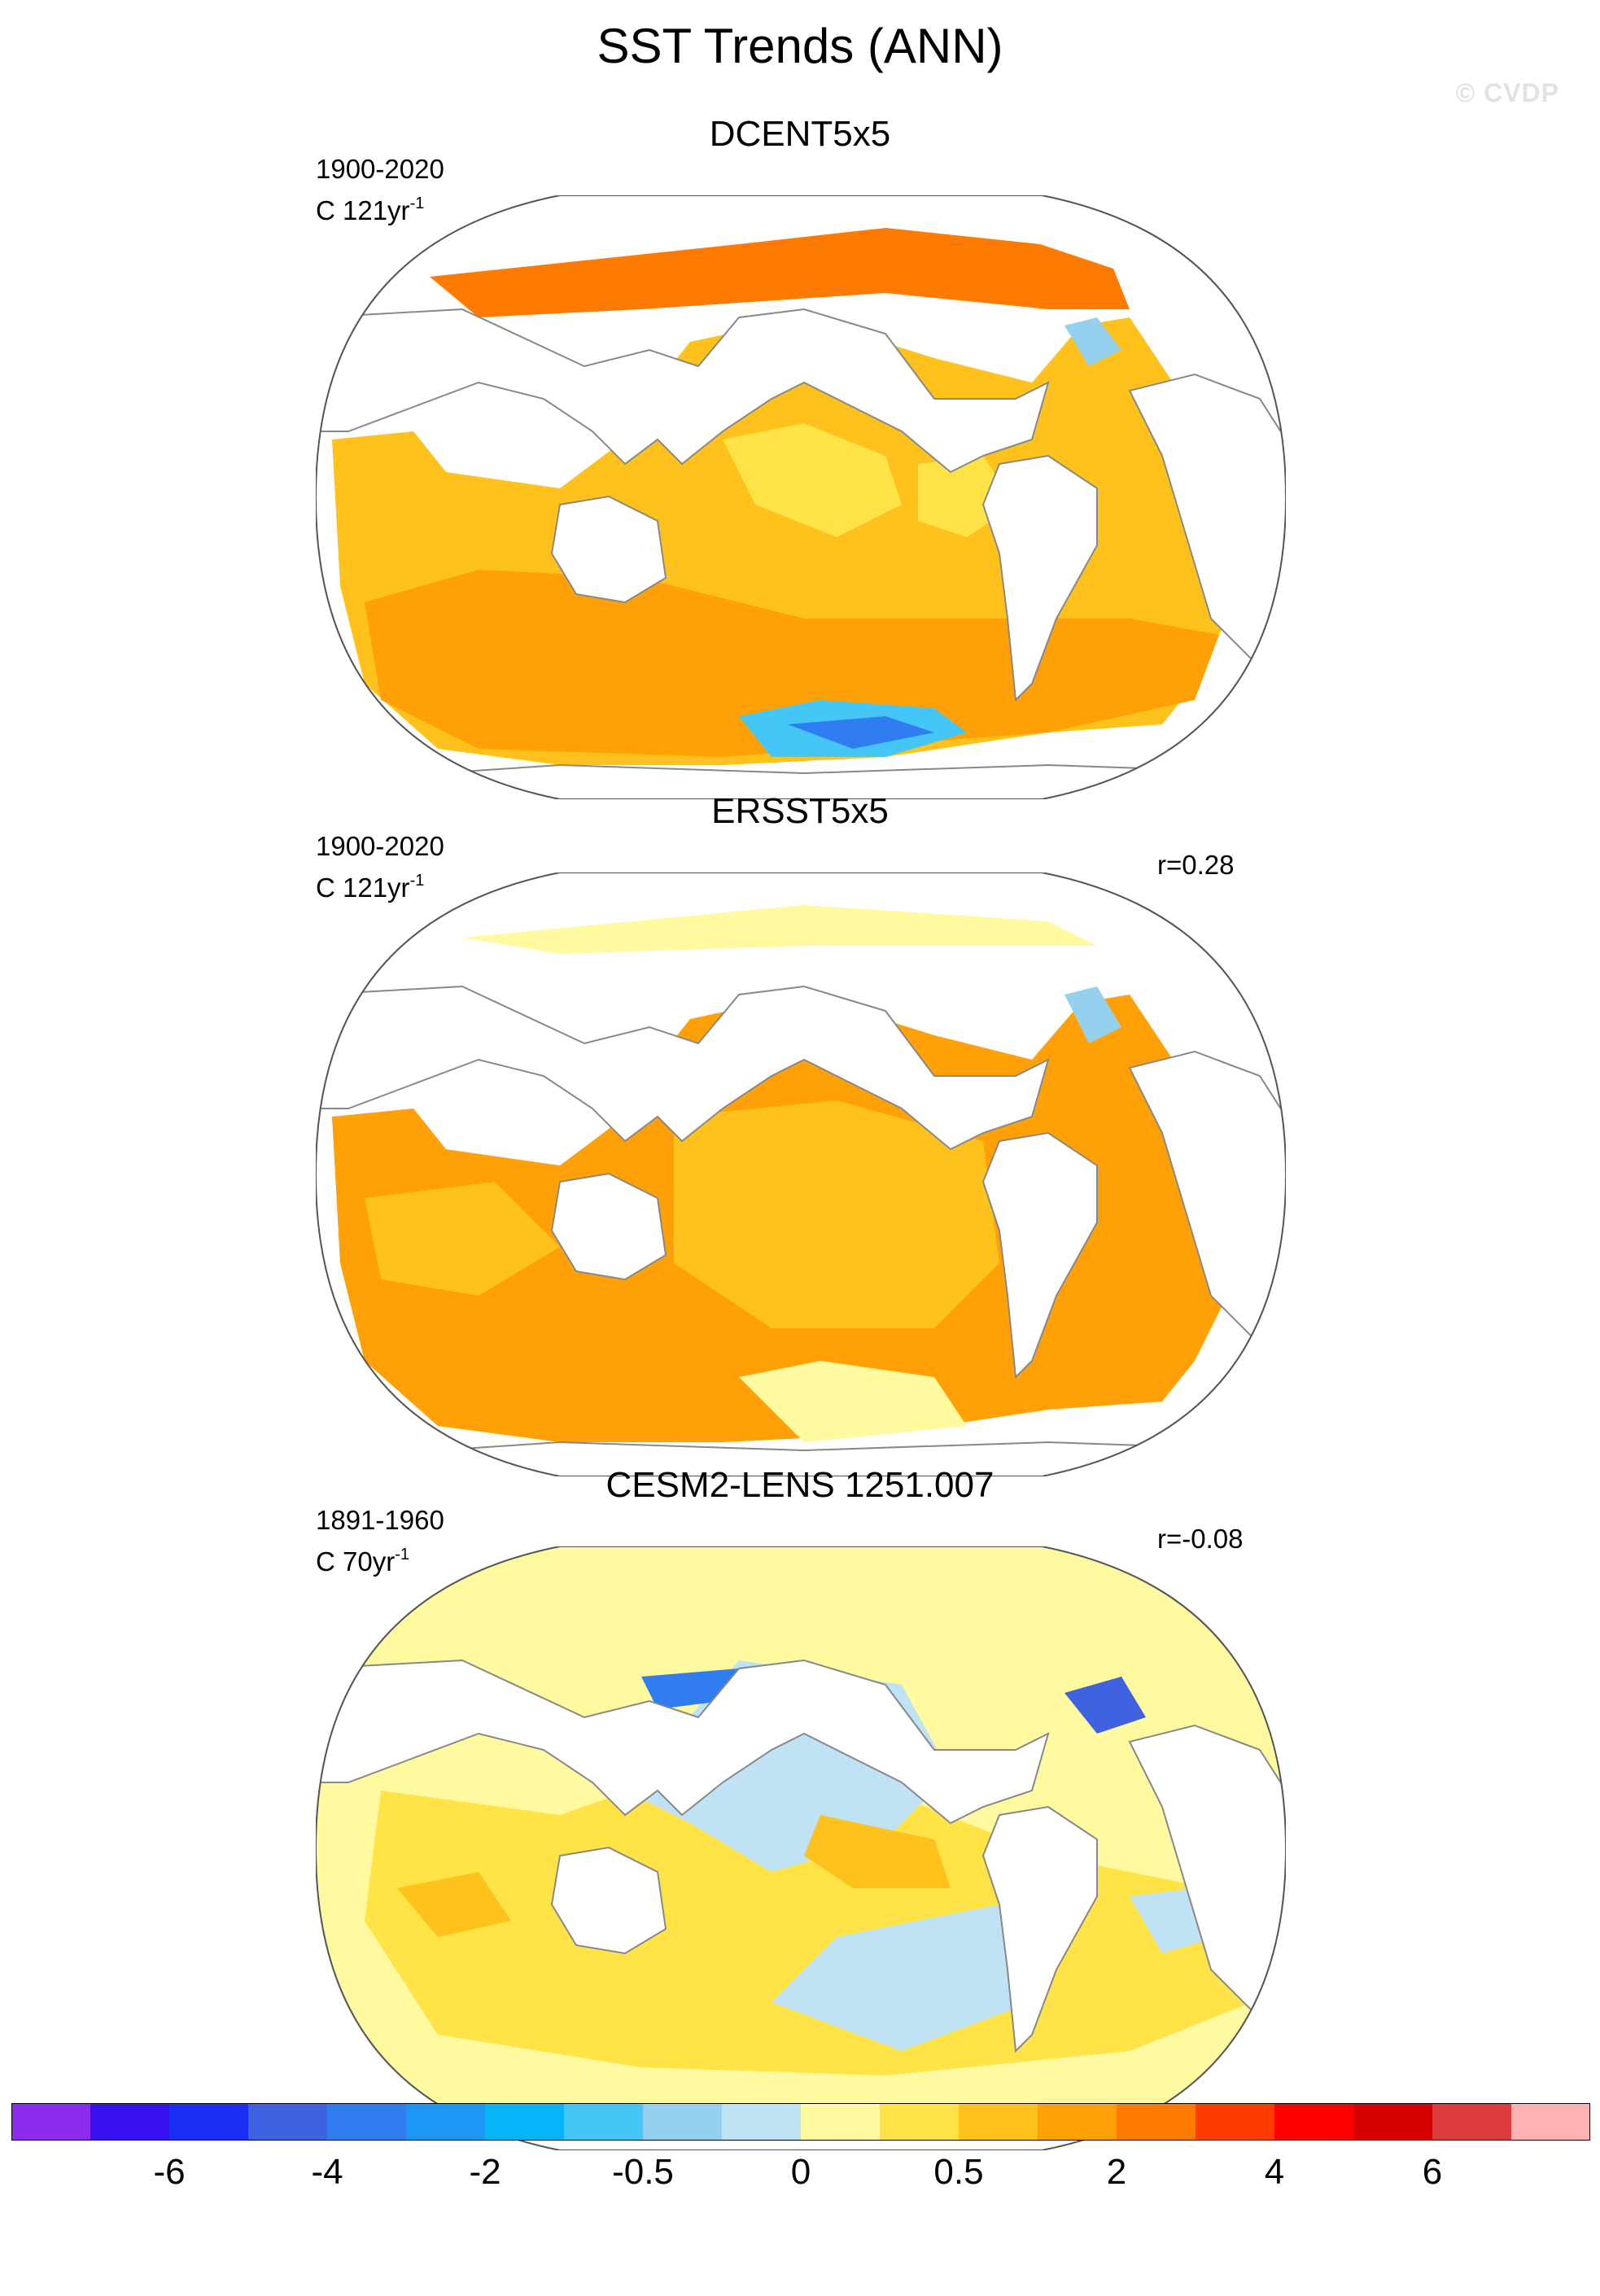 The width and height of the screenshot is (1600, 2296). I want to click on colorbar-tick-label: -2, so click(485, 2172).